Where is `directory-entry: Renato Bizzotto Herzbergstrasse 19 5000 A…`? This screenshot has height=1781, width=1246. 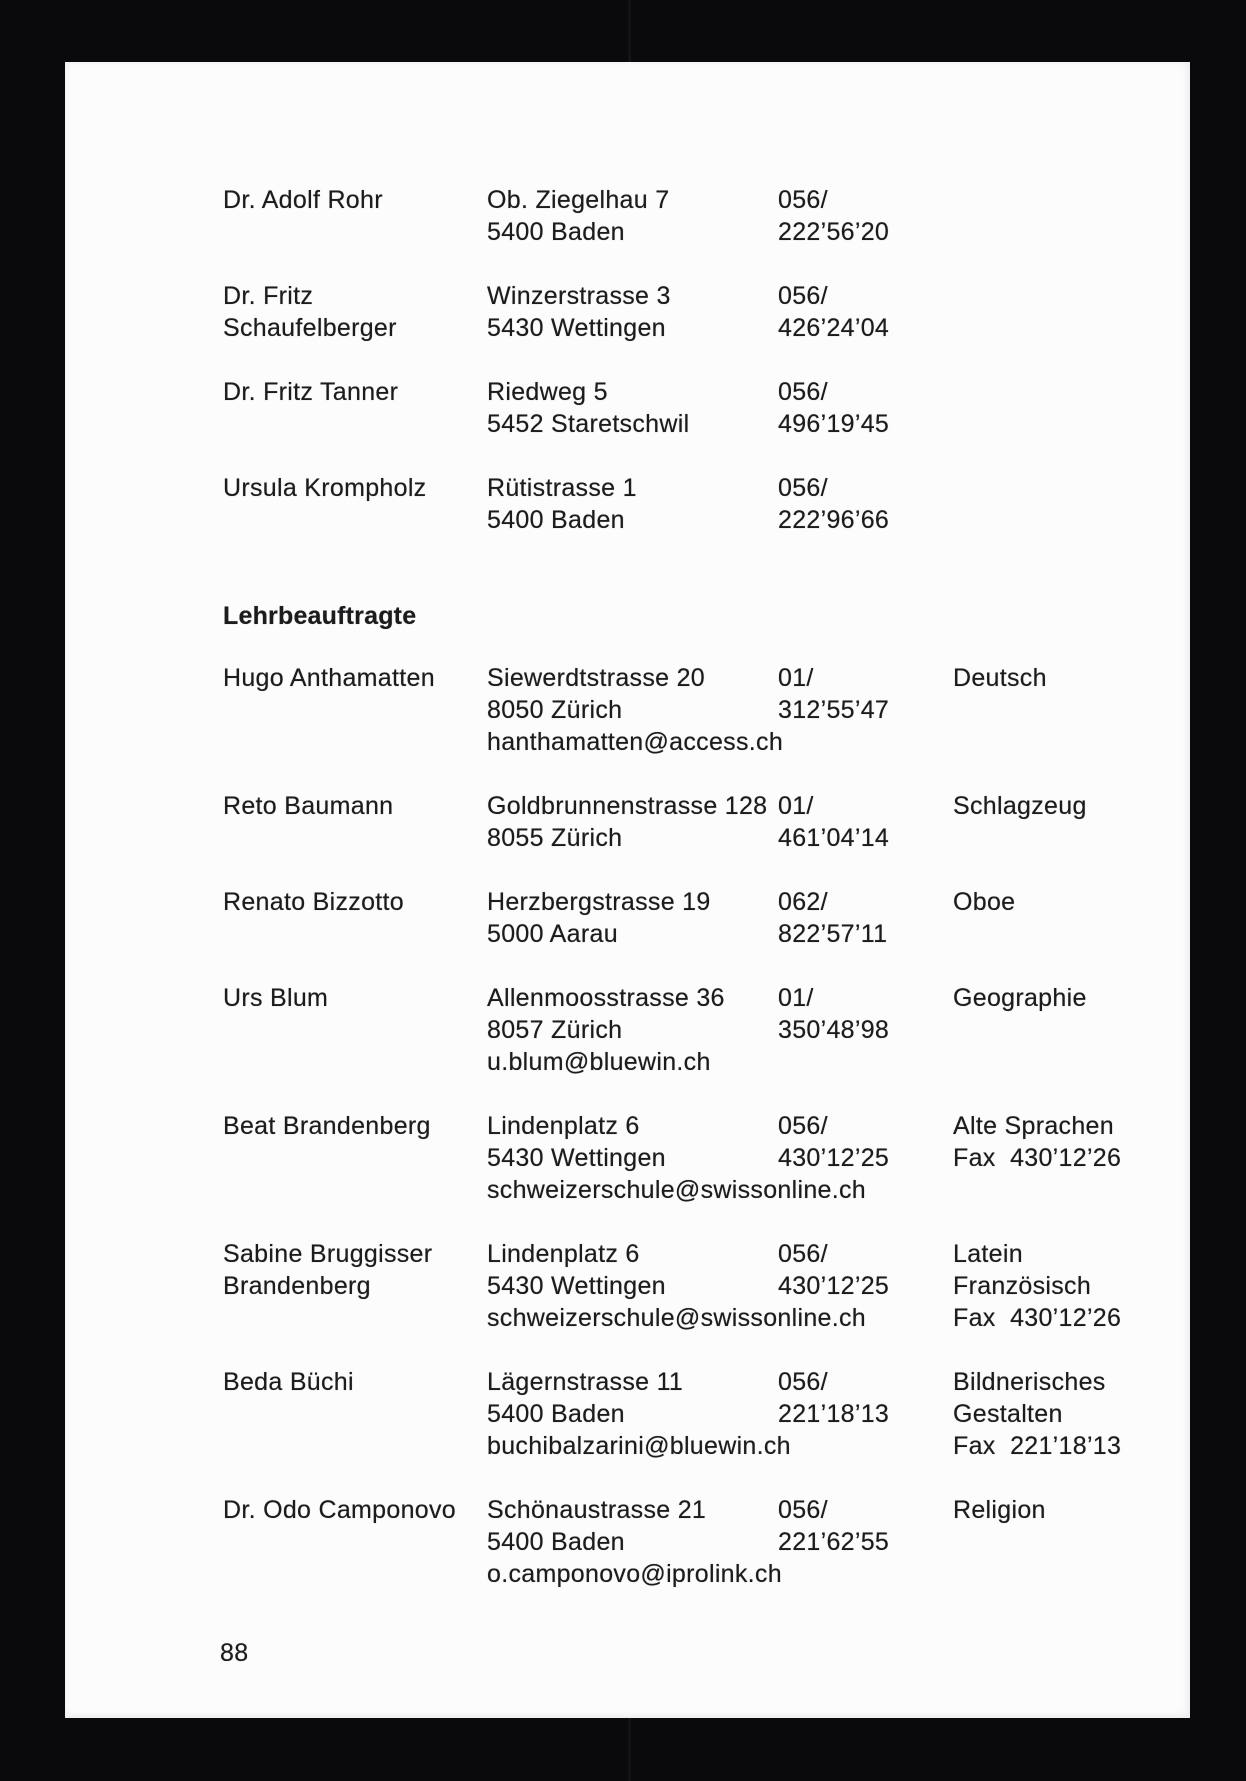
directory-entry: Renato Bizzotto Herzbergstrasse 19 5000 A… is located at coordinates (701, 918).